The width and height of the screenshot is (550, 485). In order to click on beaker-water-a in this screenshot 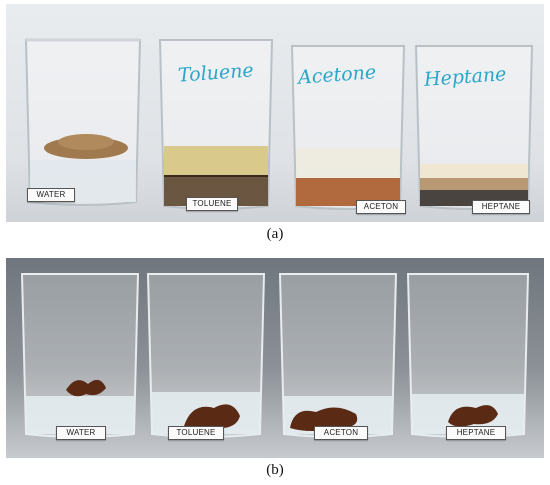, I will do `click(83, 121)`.